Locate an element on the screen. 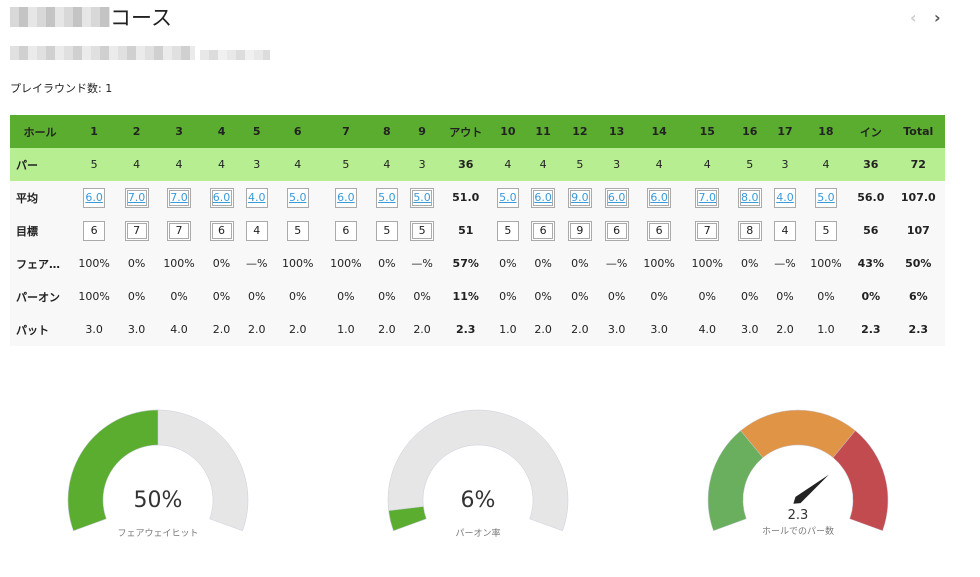 Image resolution: width=980 pixels, height=577 pixels. value-cell: 43% is located at coordinates (870, 263).